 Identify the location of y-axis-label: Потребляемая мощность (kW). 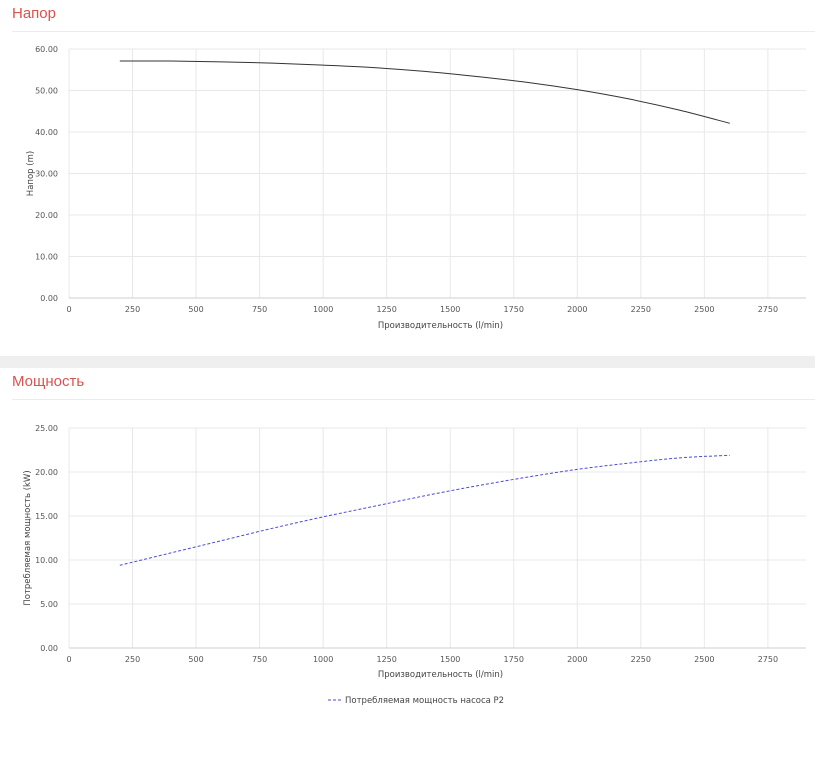
(28, 537).